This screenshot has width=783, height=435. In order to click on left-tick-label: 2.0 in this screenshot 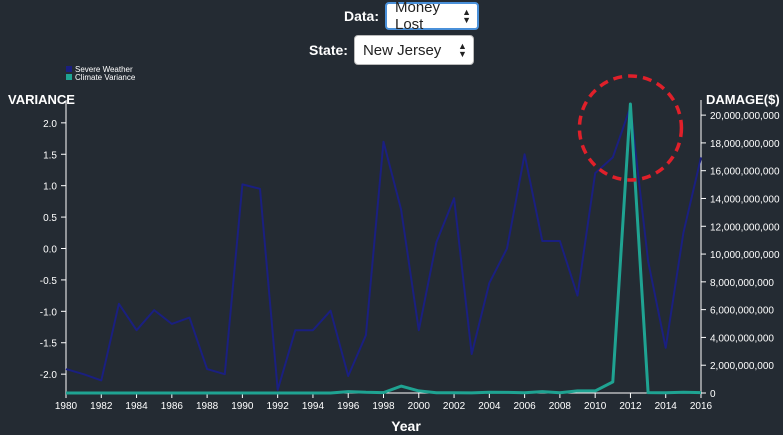, I will do `click(50, 124)`.